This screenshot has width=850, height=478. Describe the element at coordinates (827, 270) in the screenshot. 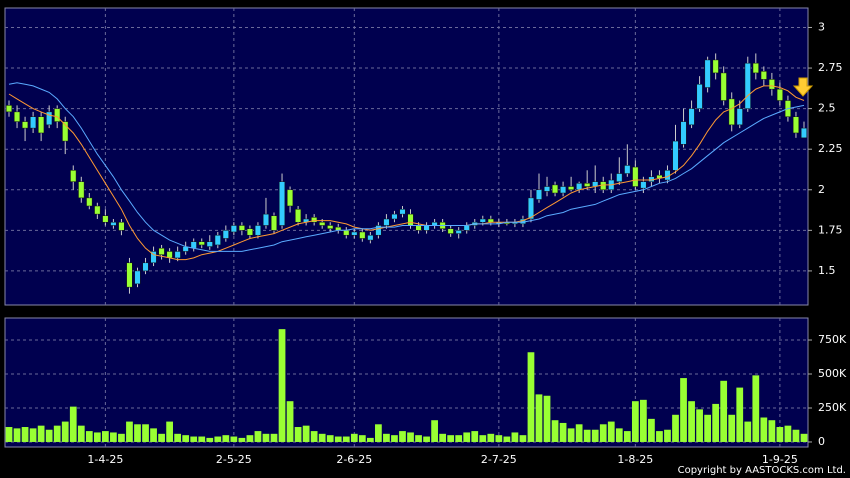

I see `y-tick-label: 1.5` at that location.